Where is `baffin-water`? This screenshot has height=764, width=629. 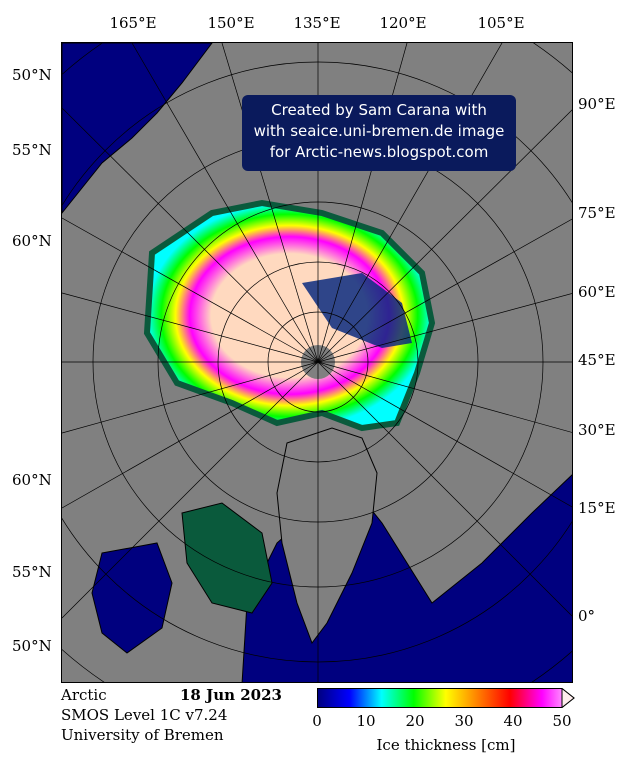
baffin-water is located at coordinates (227, 558).